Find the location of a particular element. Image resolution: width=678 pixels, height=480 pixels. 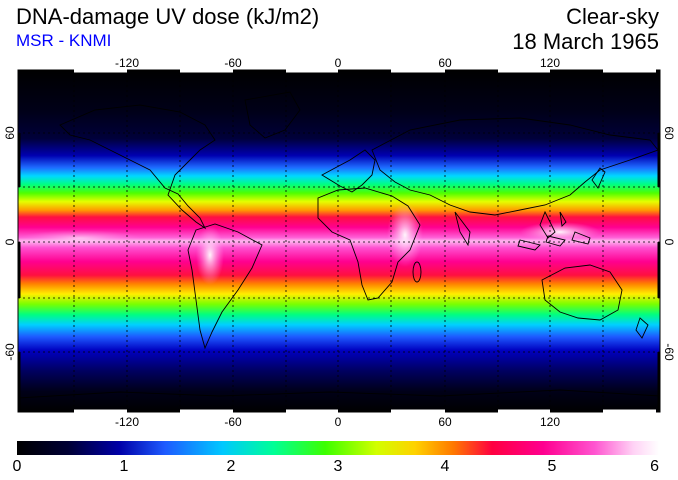

colorbar-label: 0 is located at coordinates (17, 466).